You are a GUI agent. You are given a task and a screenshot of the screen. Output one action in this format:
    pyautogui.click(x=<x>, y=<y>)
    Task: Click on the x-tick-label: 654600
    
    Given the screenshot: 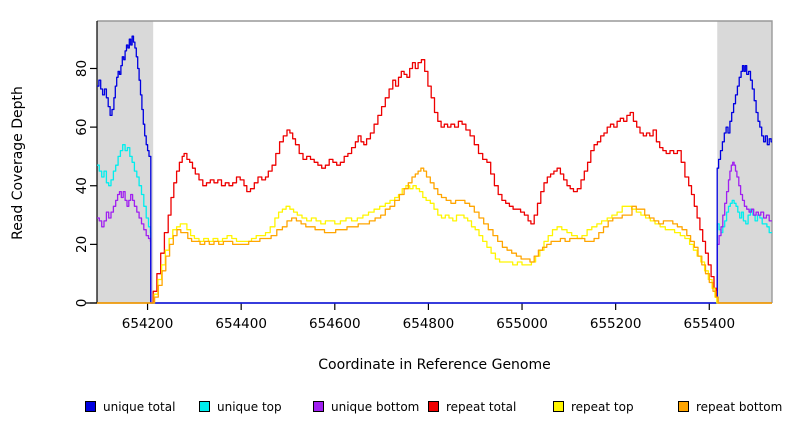 What is the action you would take?
    pyautogui.click(x=335, y=324)
    